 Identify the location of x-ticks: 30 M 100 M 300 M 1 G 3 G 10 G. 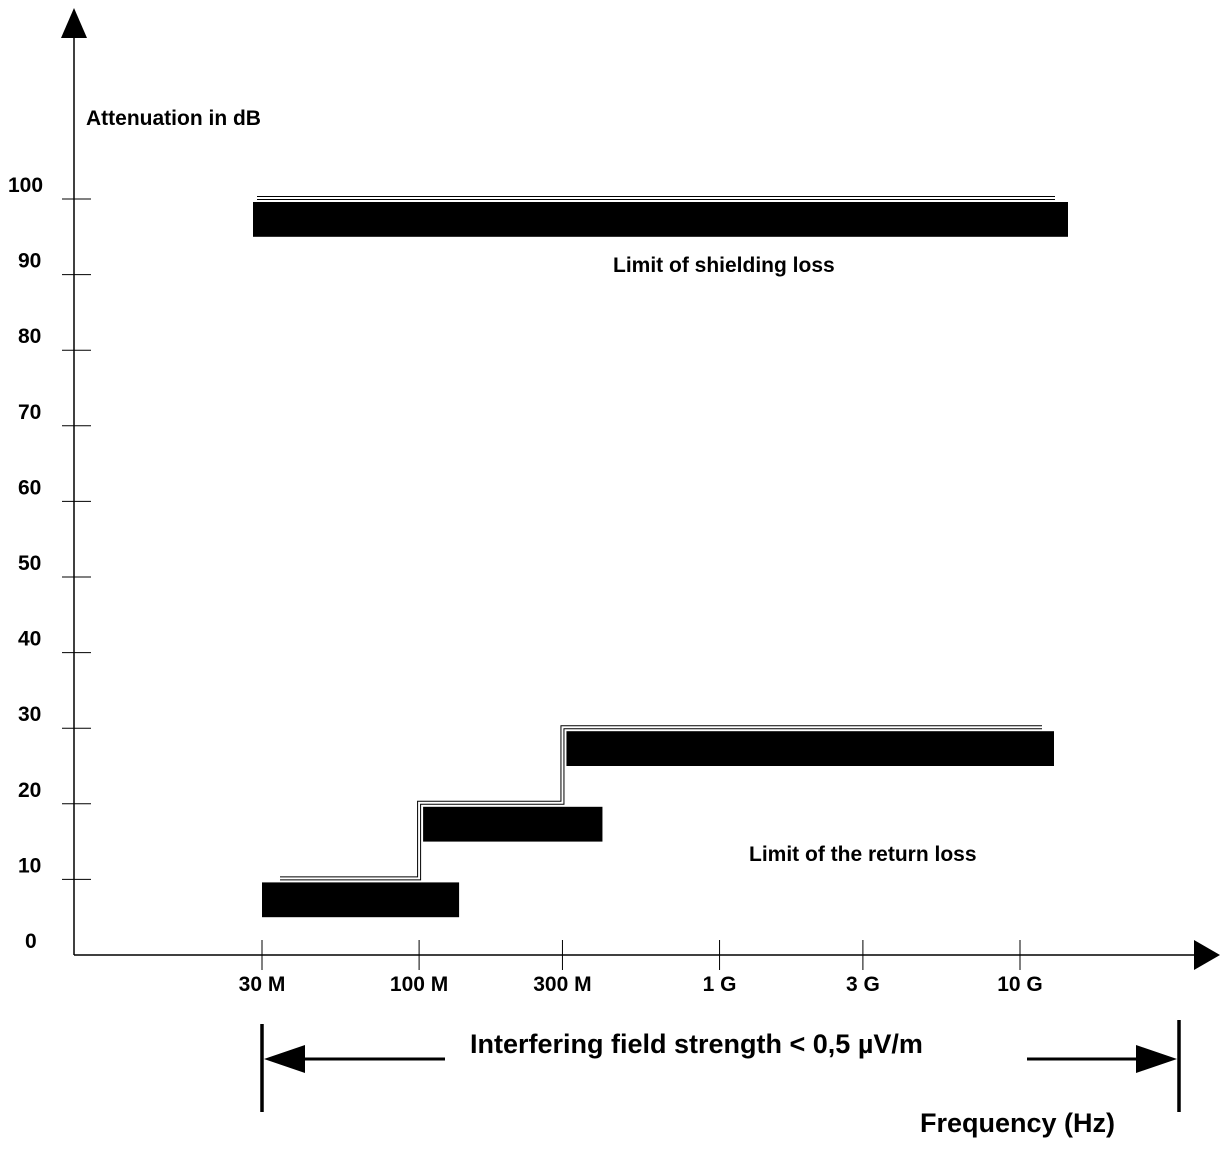
(641, 968).